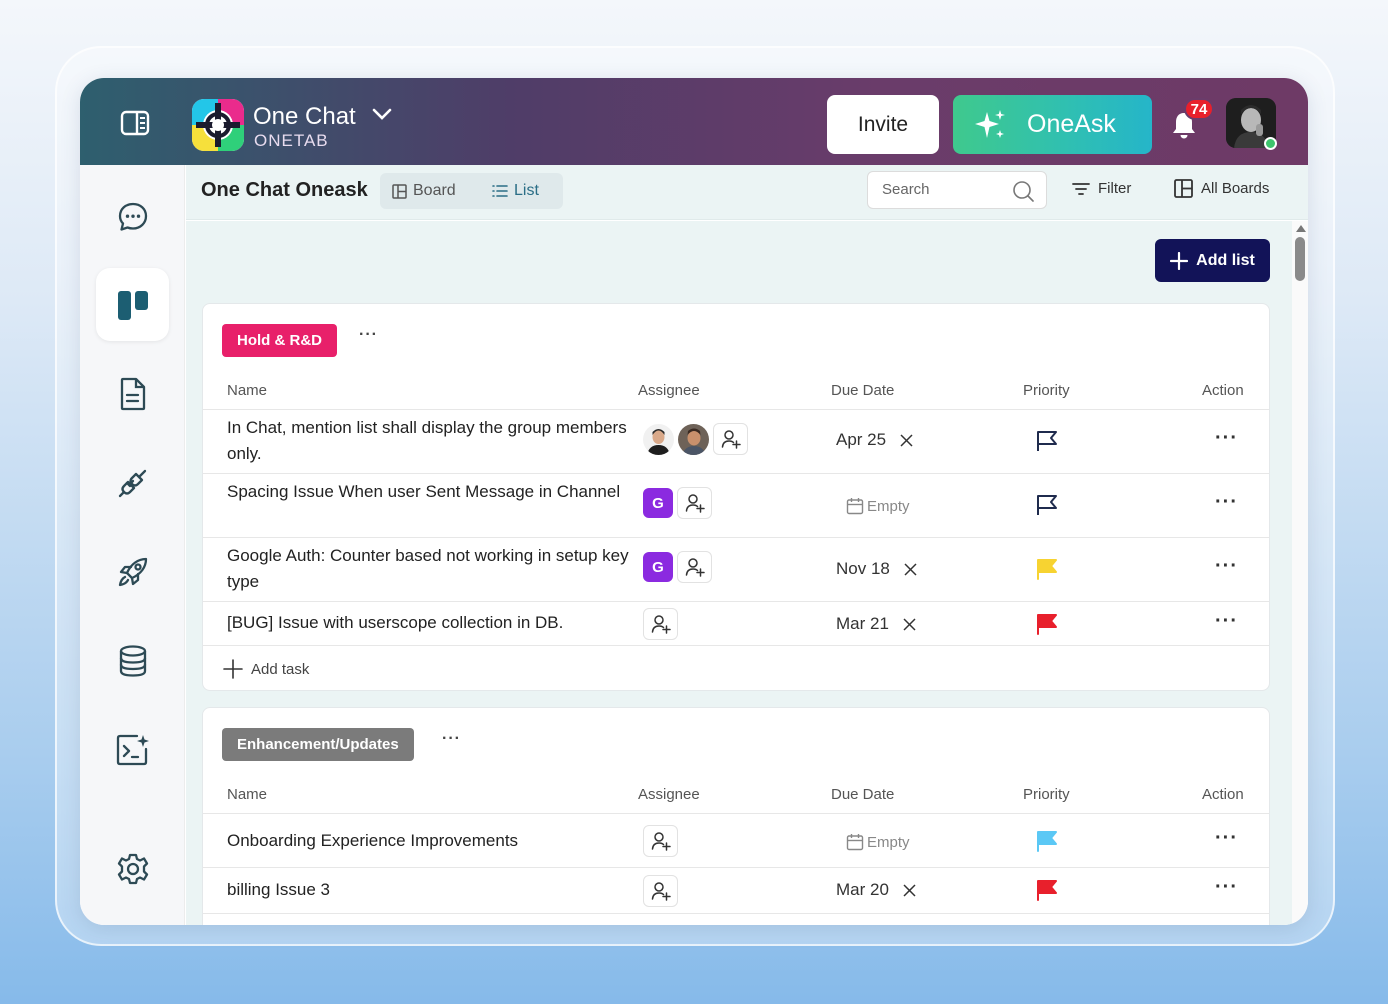 The height and width of the screenshot is (1004, 1388). Describe the element at coordinates (247, 794) in the screenshot. I see `column-header-name: Name` at that location.